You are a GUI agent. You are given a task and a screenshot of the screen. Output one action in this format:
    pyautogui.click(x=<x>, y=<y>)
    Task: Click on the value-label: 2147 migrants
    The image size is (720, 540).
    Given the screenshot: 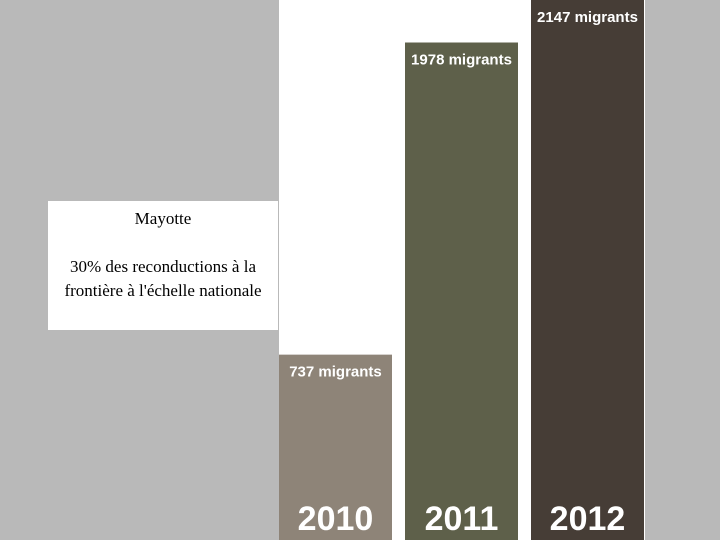 What is the action you would take?
    pyautogui.click(x=587, y=17)
    